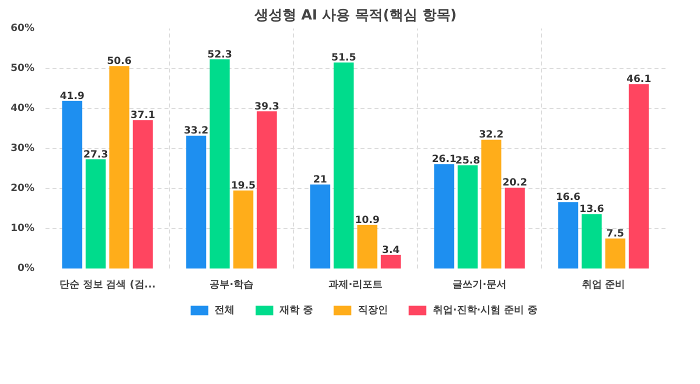 The height and width of the screenshot is (384, 700). I want to click on data-label: 26.1, so click(444, 160).